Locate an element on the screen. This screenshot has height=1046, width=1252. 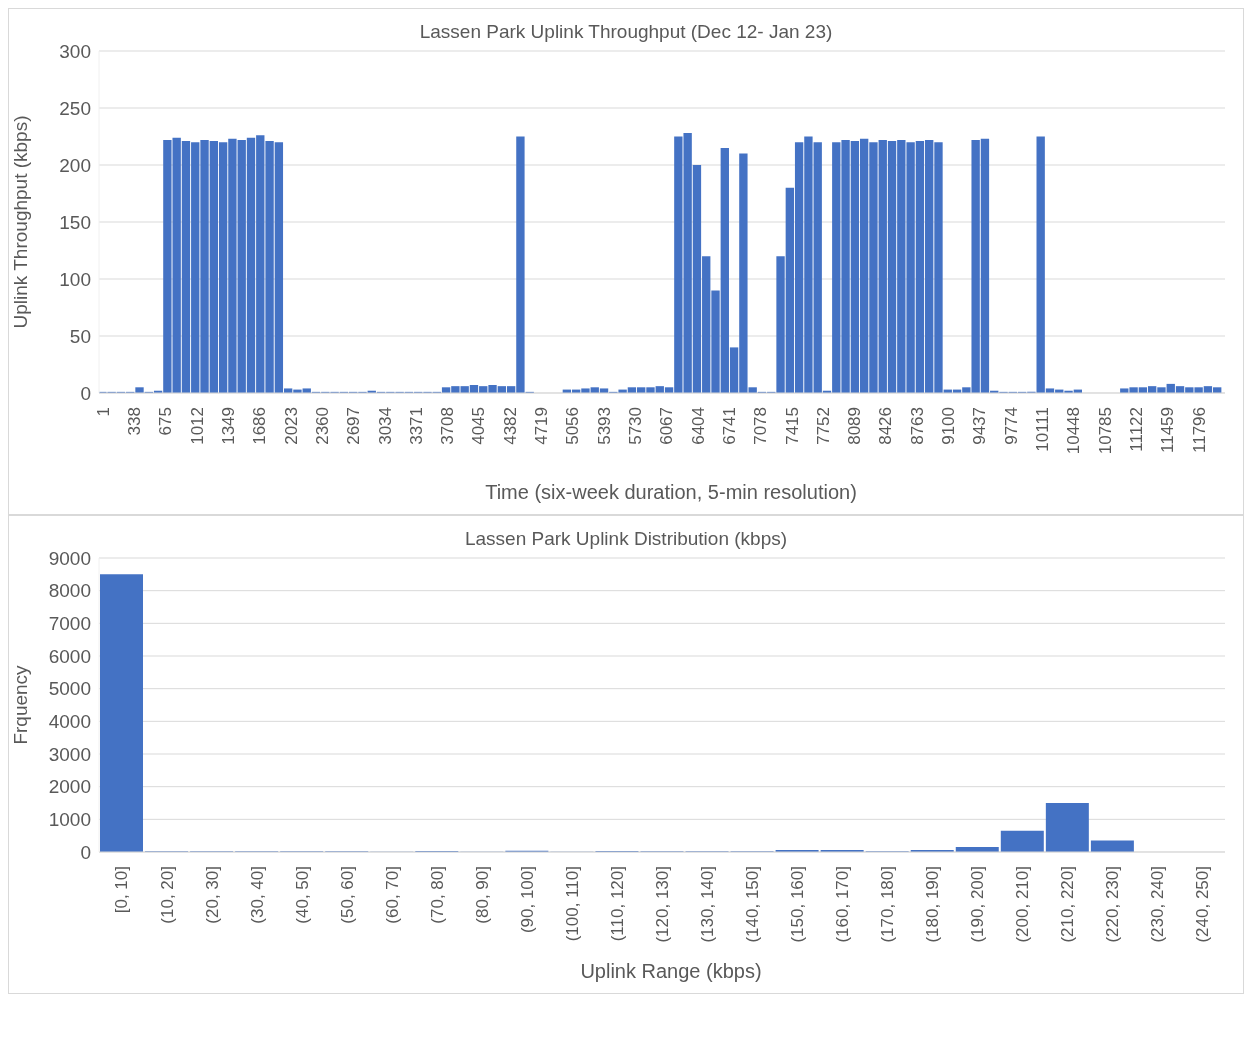
x-tick-label: 4382 is located at coordinates (510, 426).